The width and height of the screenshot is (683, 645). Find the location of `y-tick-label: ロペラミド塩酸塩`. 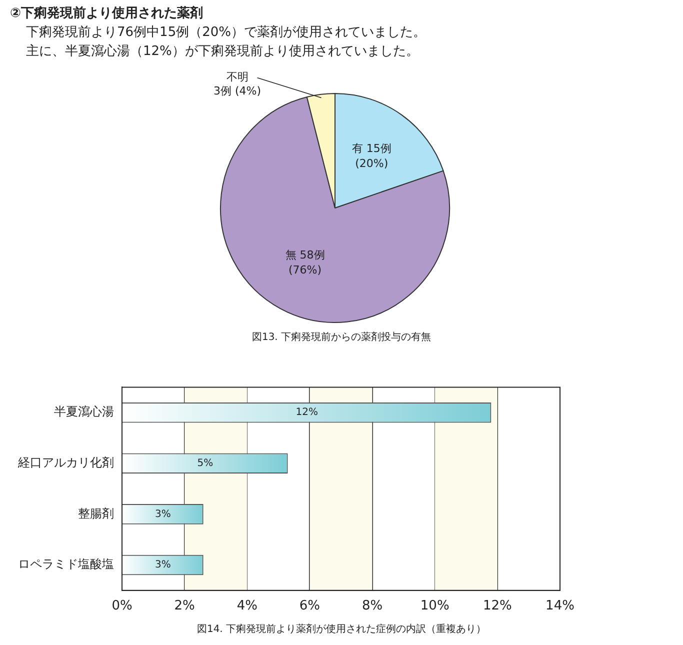

y-tick-label: ロペラミド塩酸塩 is located at coordinates (66, 564).